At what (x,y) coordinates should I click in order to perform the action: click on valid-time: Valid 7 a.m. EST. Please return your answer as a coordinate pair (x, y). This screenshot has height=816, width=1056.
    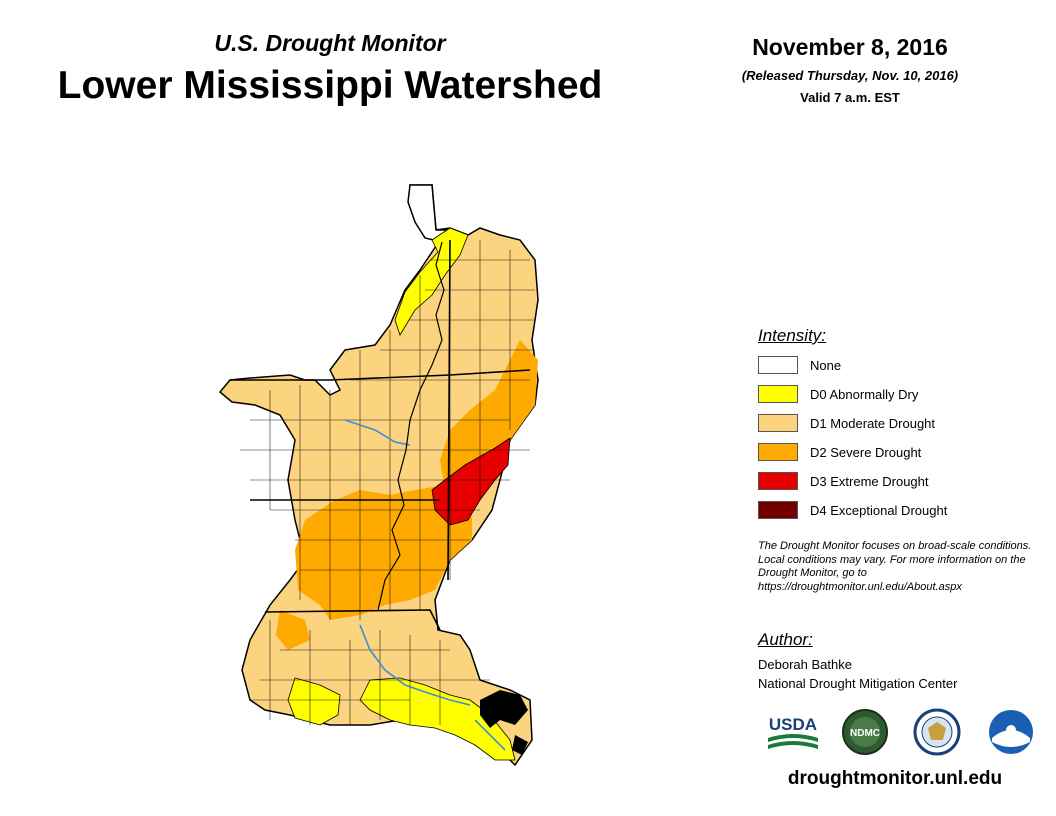
    Looking at the image, I should click on (850, 97).